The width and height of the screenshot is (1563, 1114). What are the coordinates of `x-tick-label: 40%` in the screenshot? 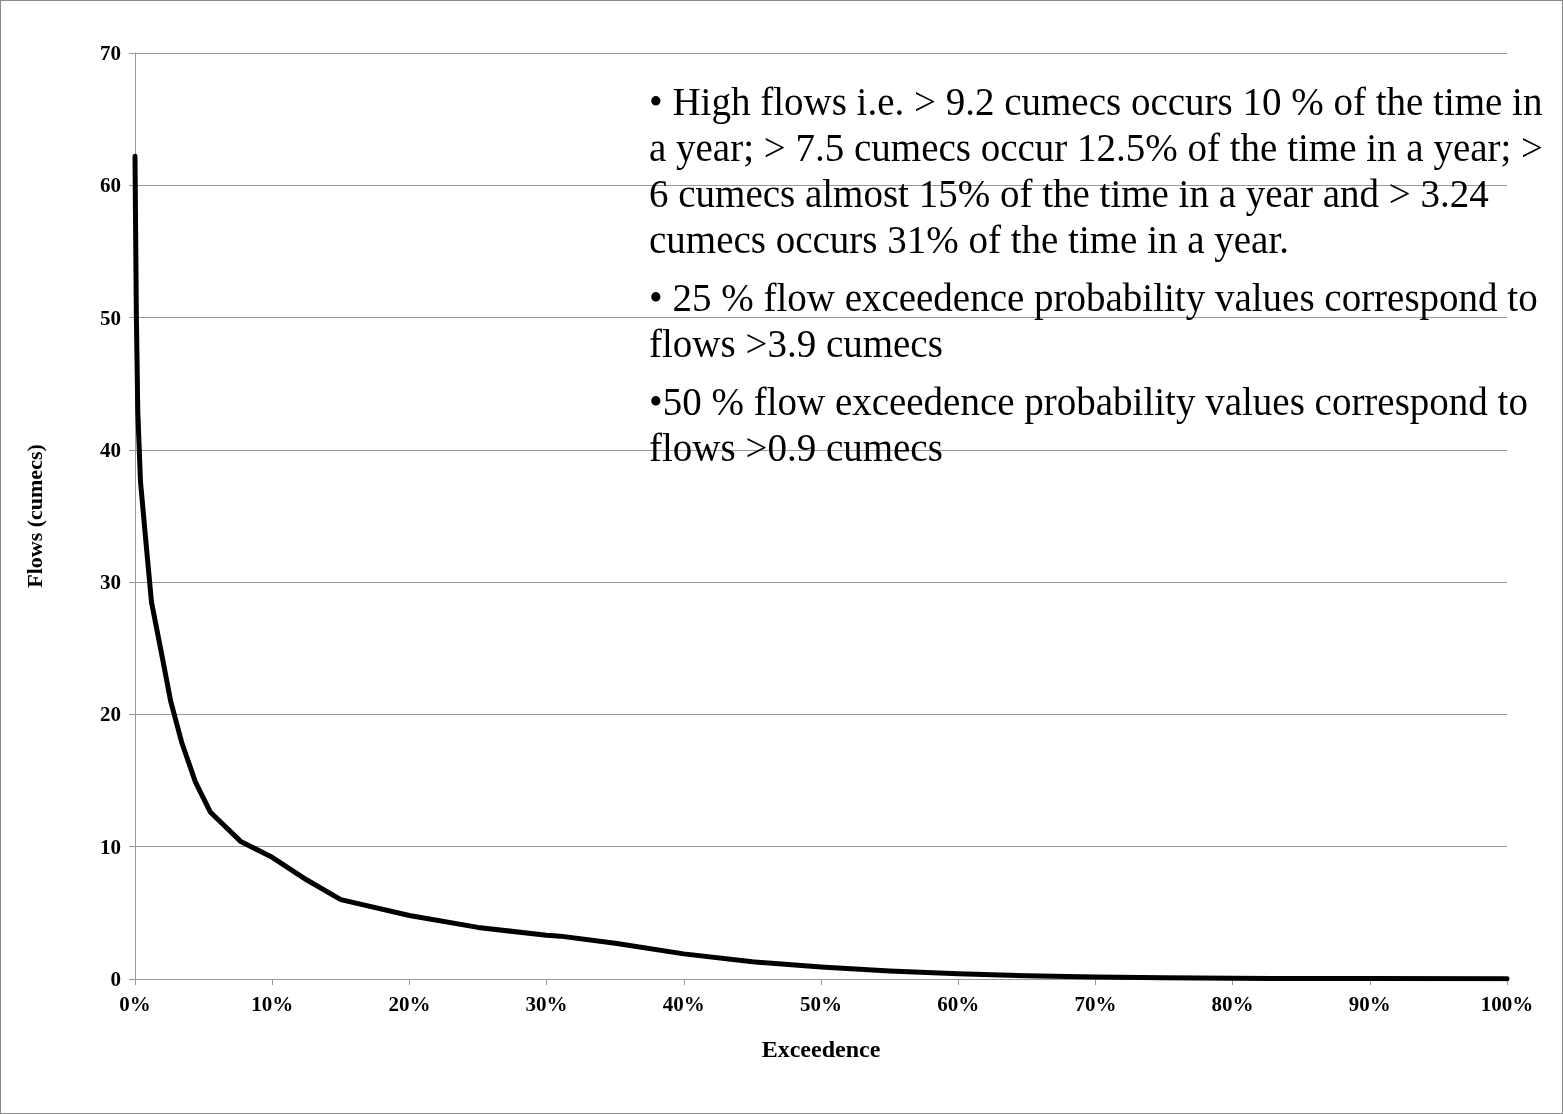 It's located at (683, 1003).